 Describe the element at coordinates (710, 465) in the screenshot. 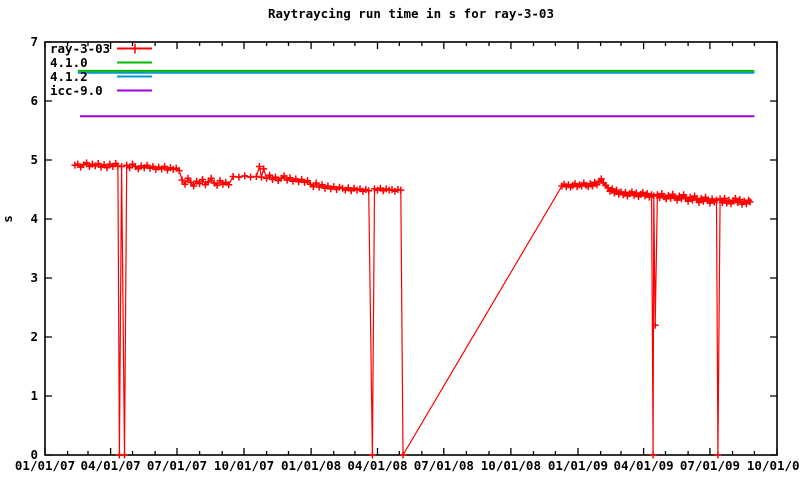

I see `x-tick-label: 07/01/09` at that location.